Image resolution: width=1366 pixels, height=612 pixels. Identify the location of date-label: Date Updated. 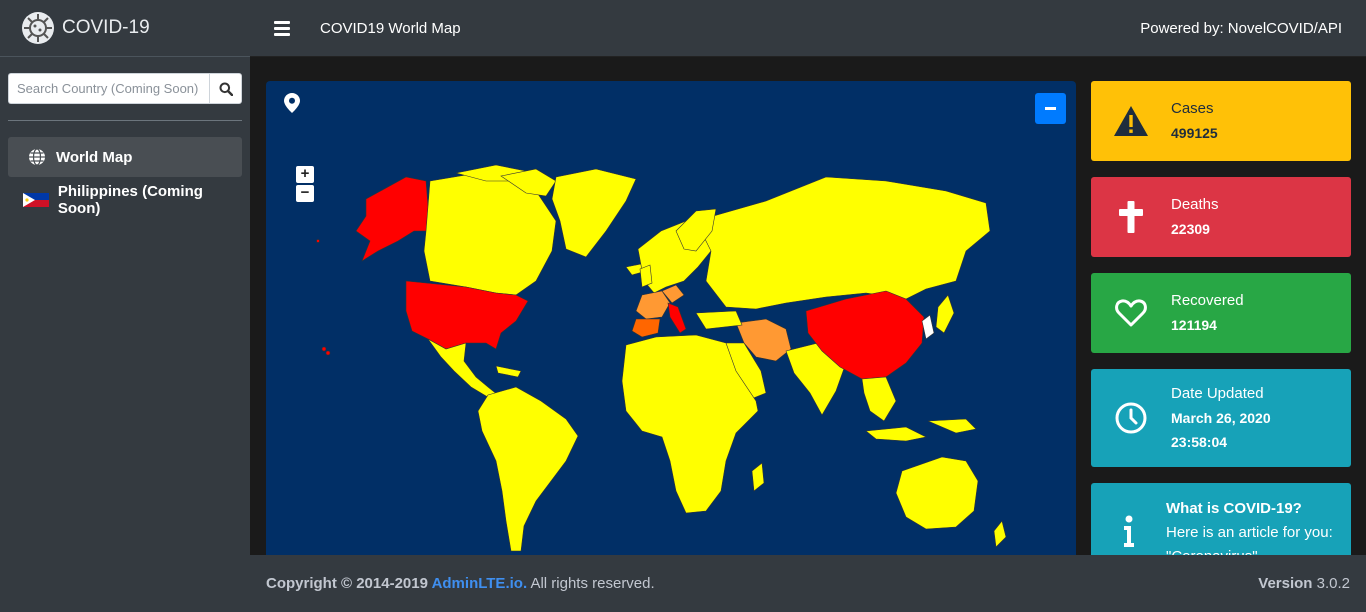
(1217, 393).